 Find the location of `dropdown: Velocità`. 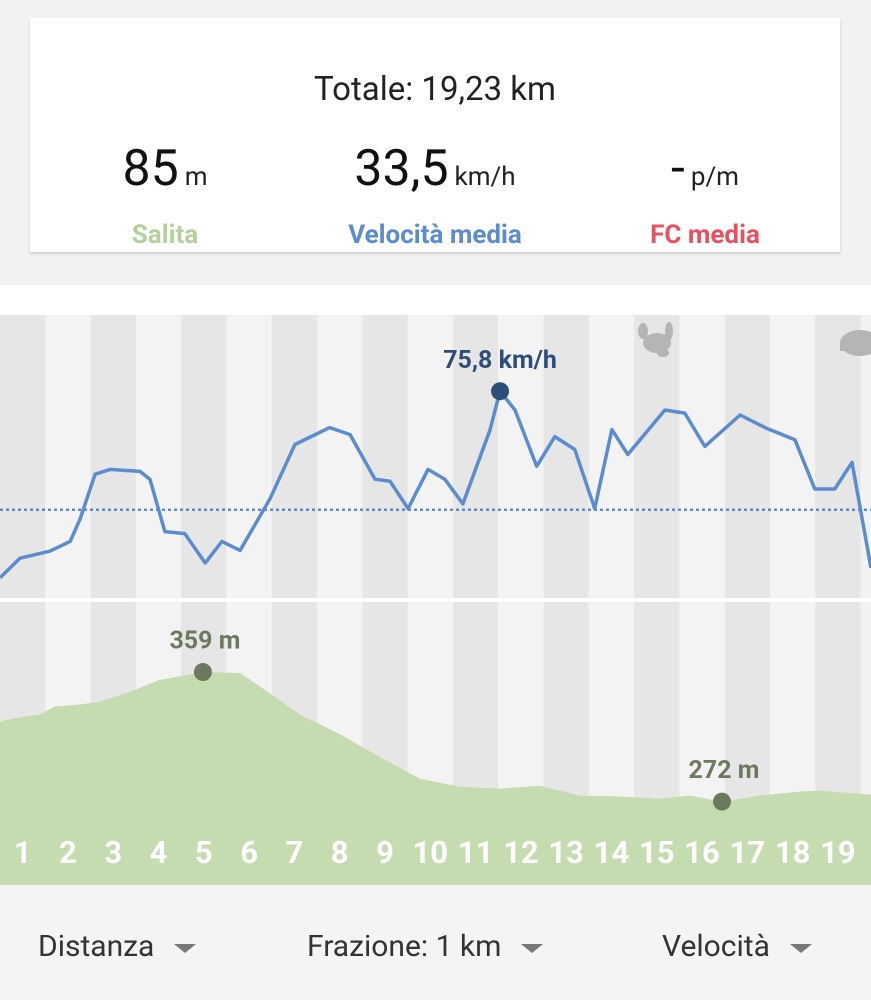

dropdown: Velocità is located at coordinates (737, 946).